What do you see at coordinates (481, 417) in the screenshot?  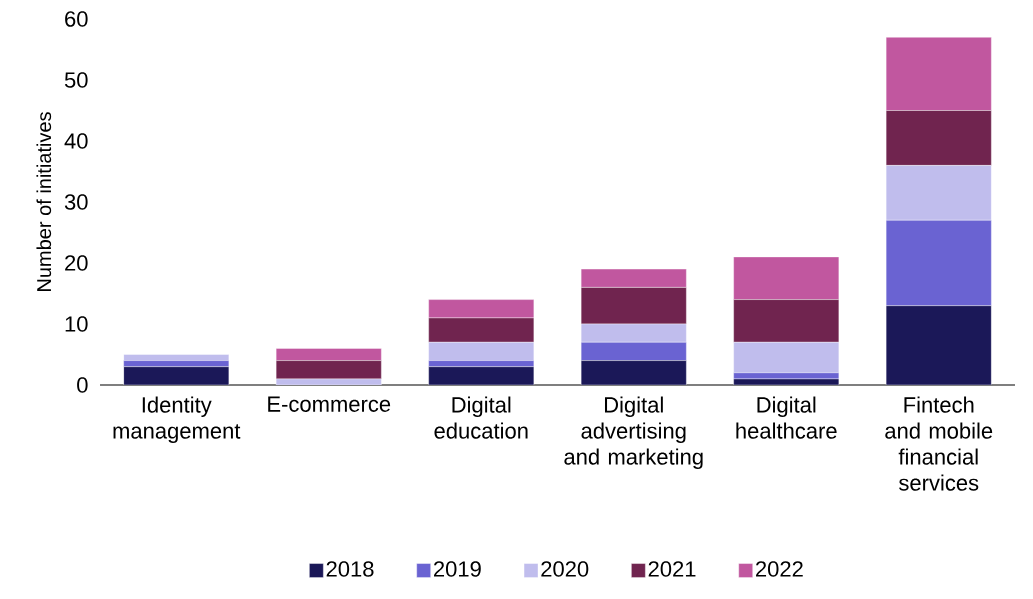 I see `x-tick-label: Digital education` at bounding box center [481, 417].